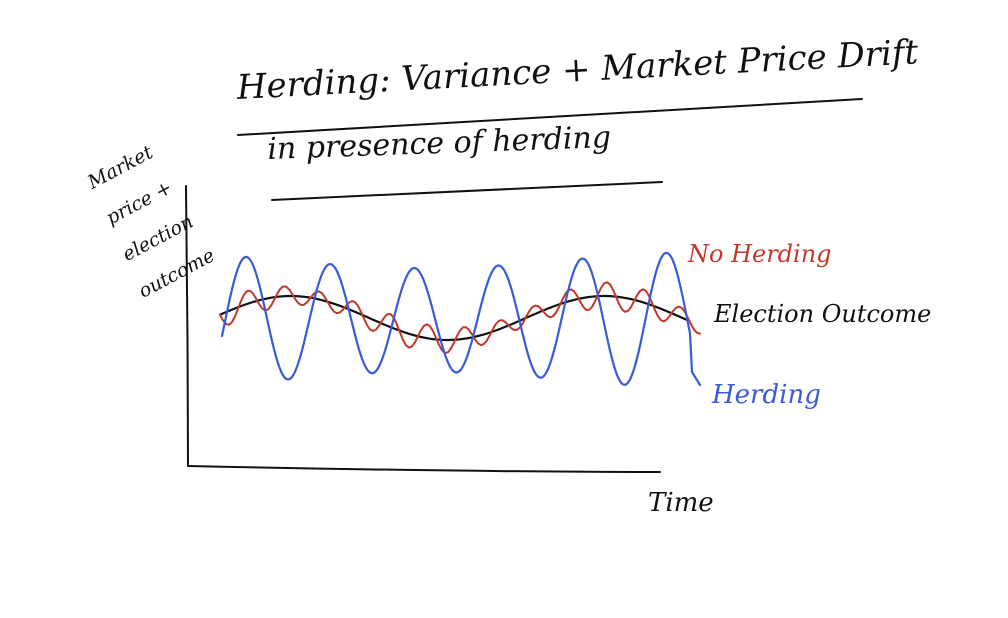 The width and height of the screenshot is (1008, 618). Describe the element at coordinates (681, 503) in the screenshot. I see `x-axis-label: Time` at that location.